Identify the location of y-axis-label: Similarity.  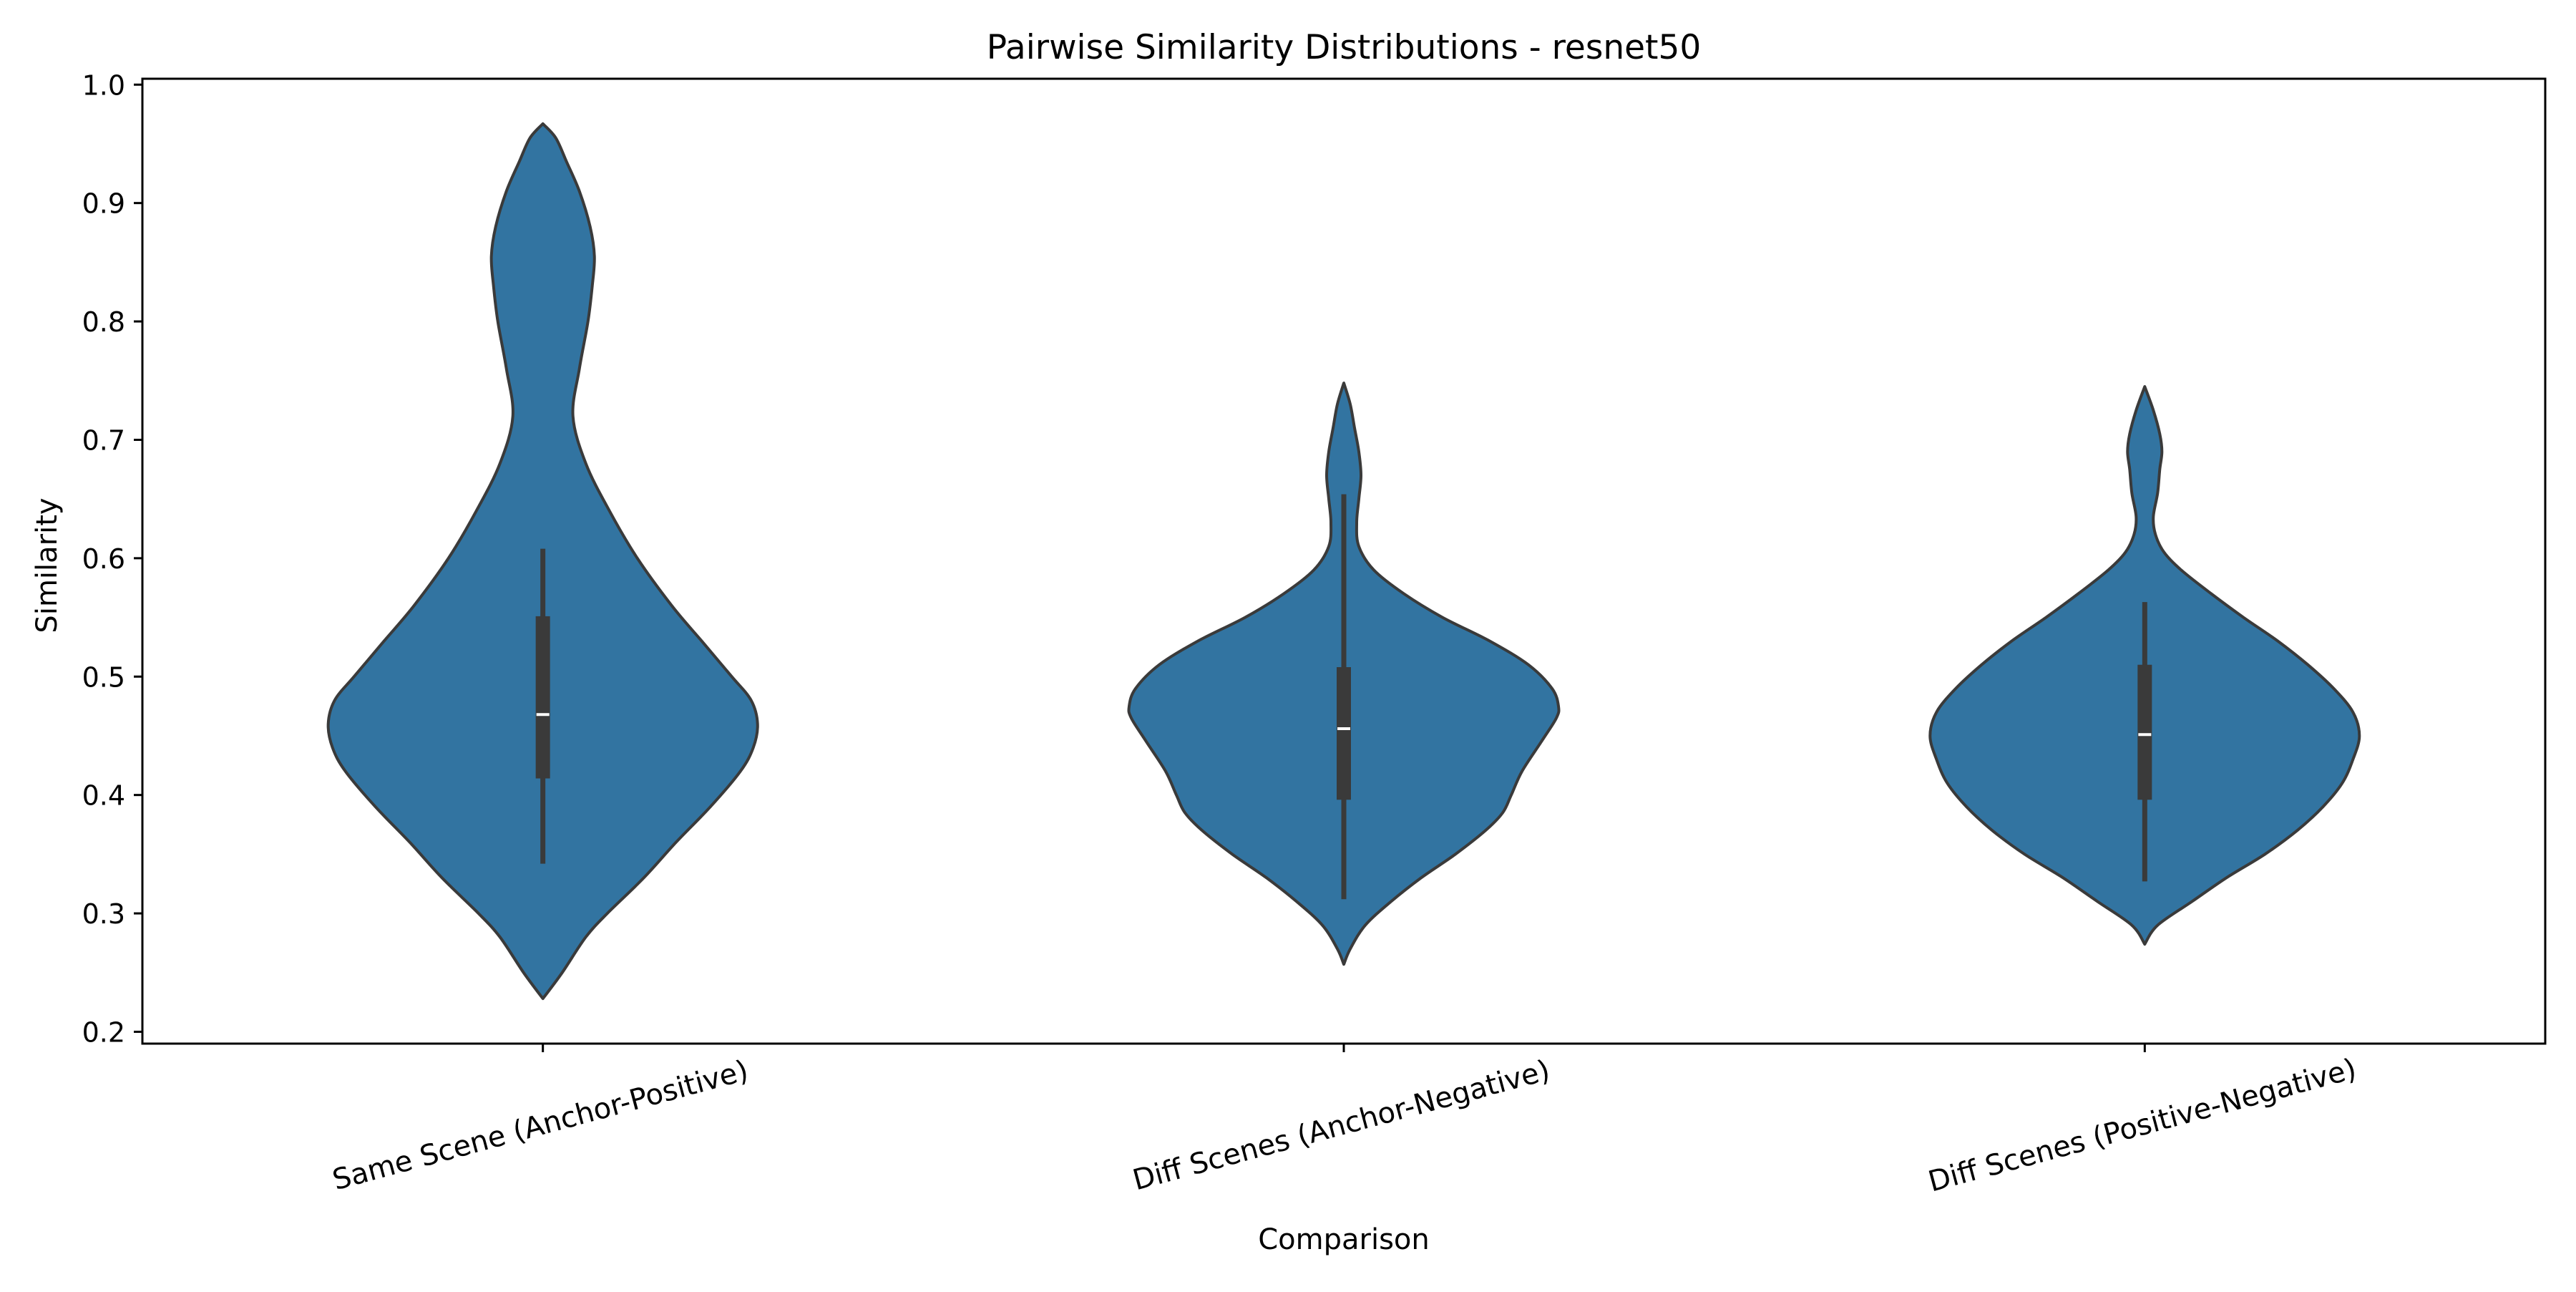
(48, 565).